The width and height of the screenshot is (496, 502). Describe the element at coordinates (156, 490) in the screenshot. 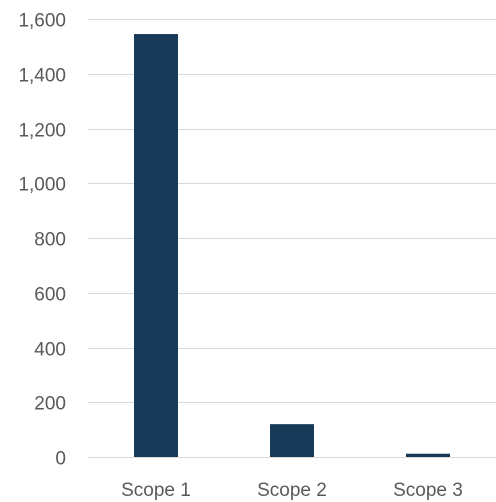

I see `x-tick-label: Scope 1` at that location.